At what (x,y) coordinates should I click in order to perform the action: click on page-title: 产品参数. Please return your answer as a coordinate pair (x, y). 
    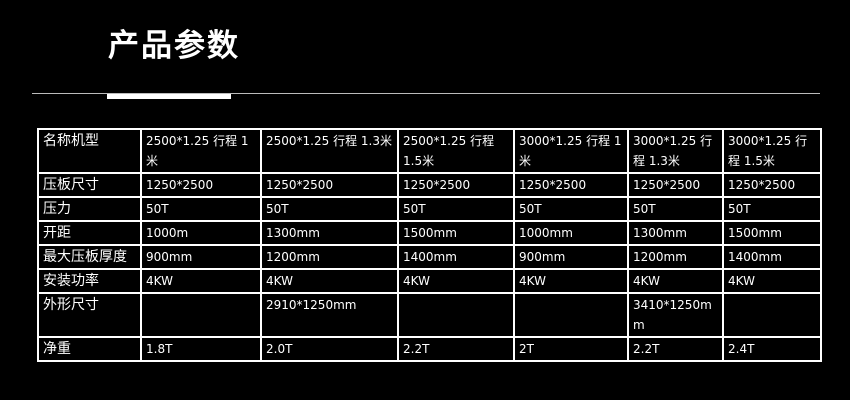
    Looking at the image, I should click on (174, 46).